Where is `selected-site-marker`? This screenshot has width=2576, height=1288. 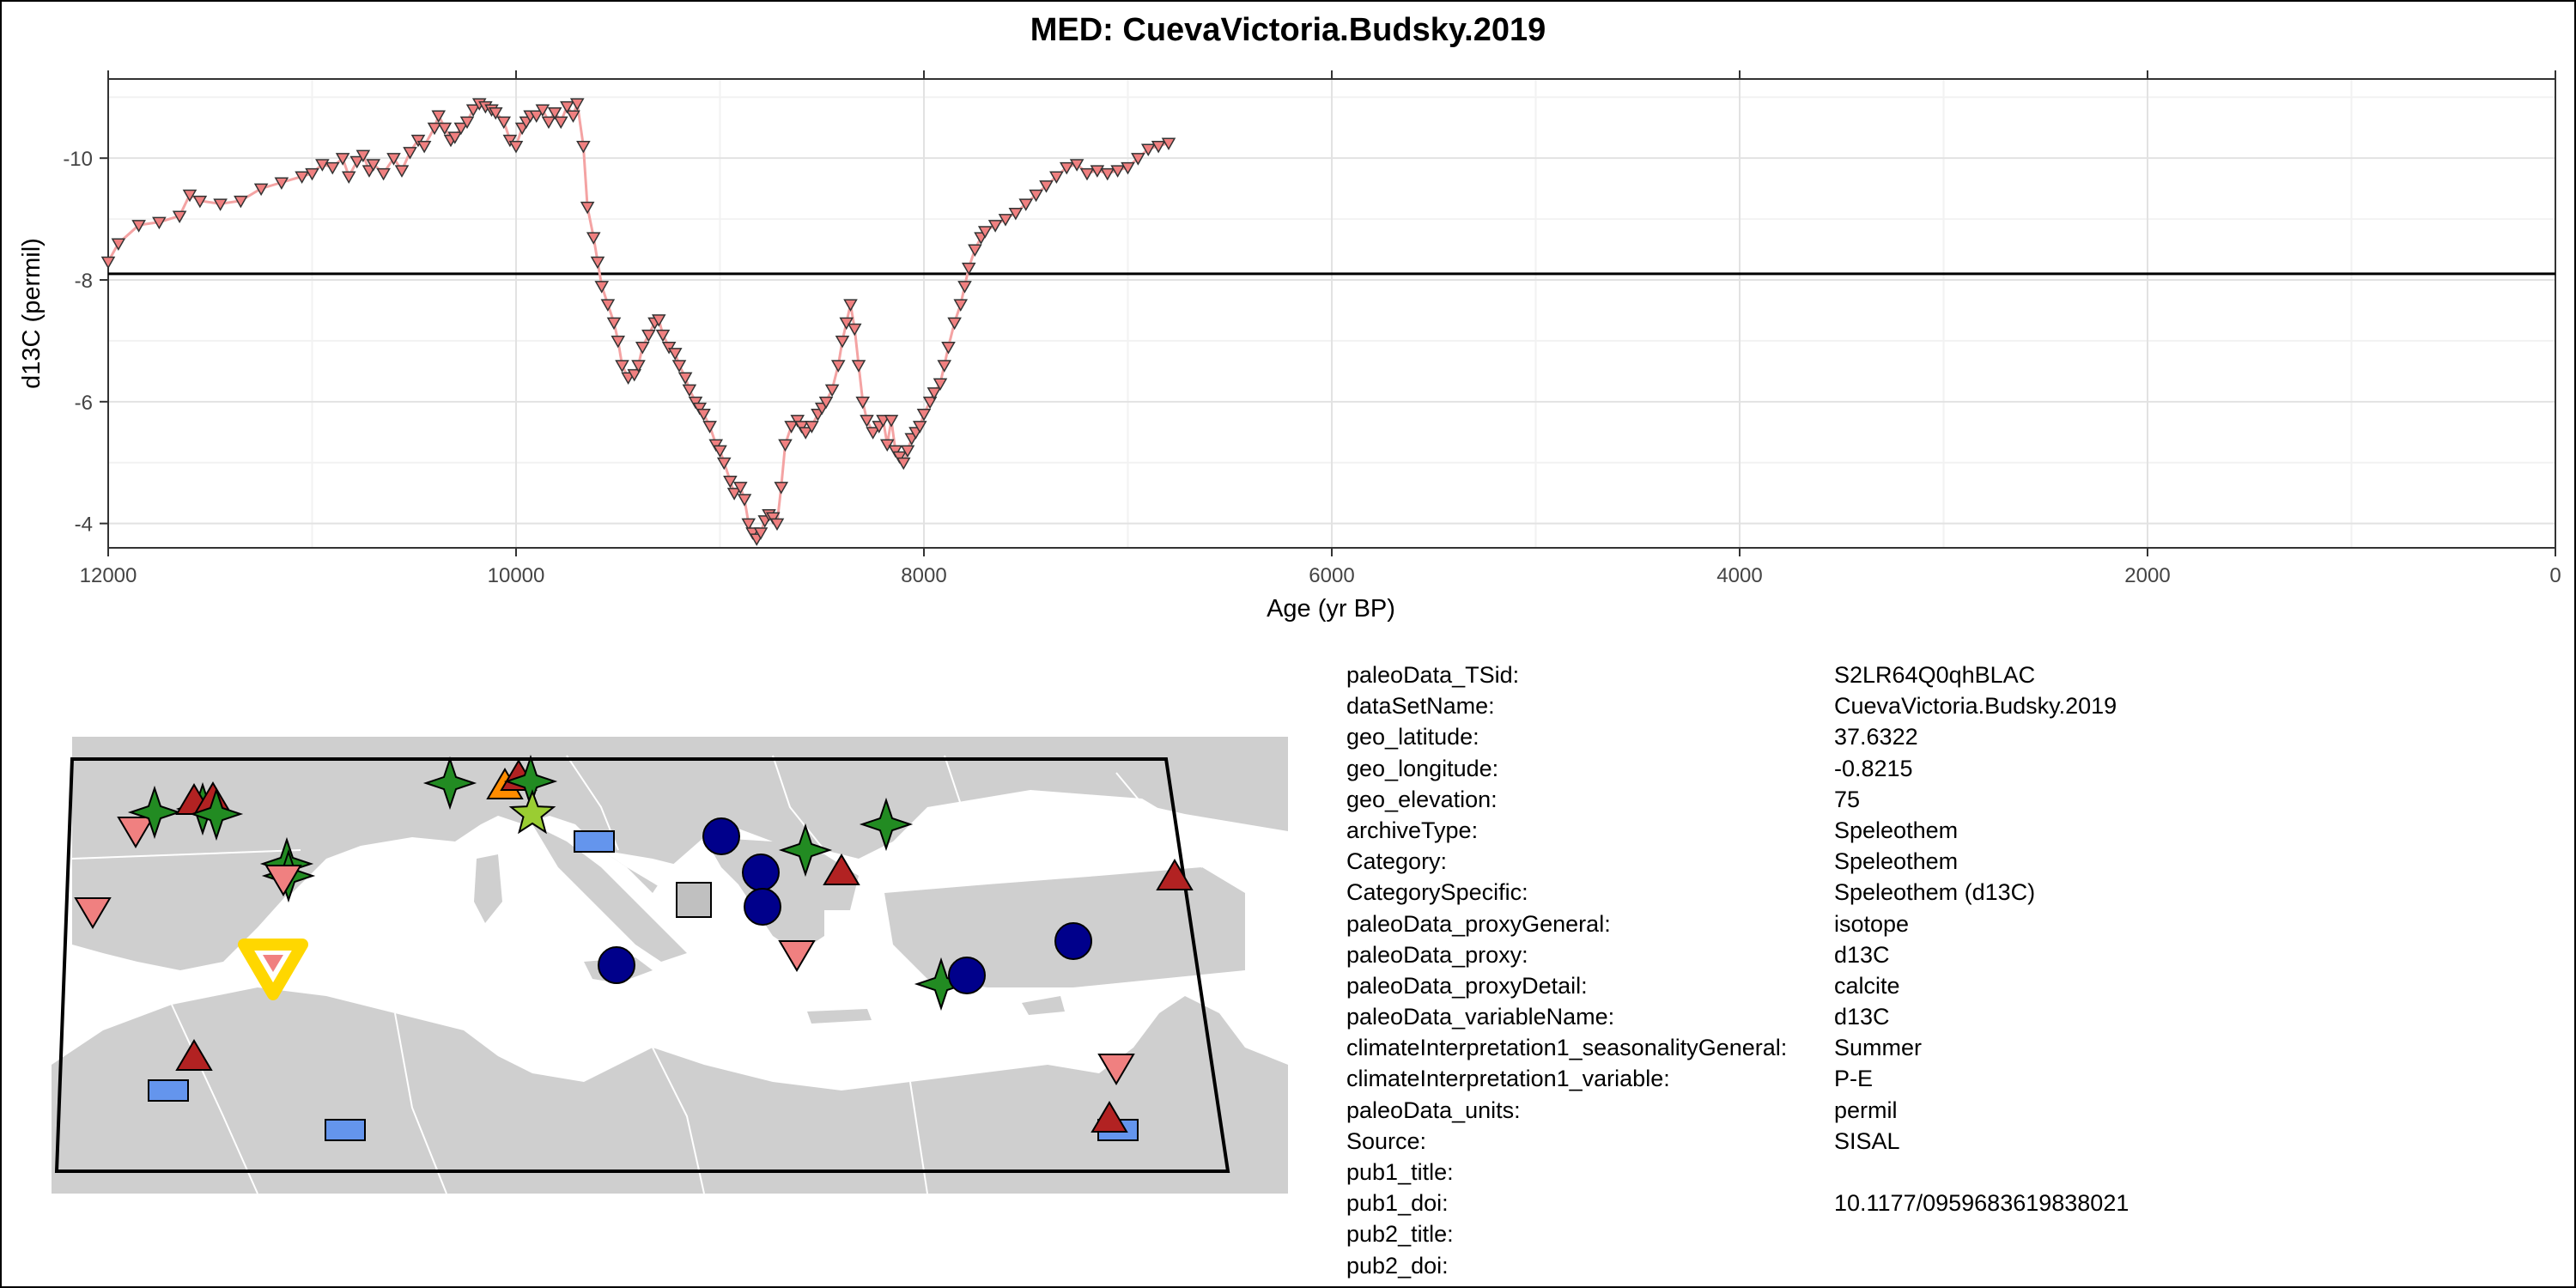
selected-site-marker is located at coordinates (273, 969).